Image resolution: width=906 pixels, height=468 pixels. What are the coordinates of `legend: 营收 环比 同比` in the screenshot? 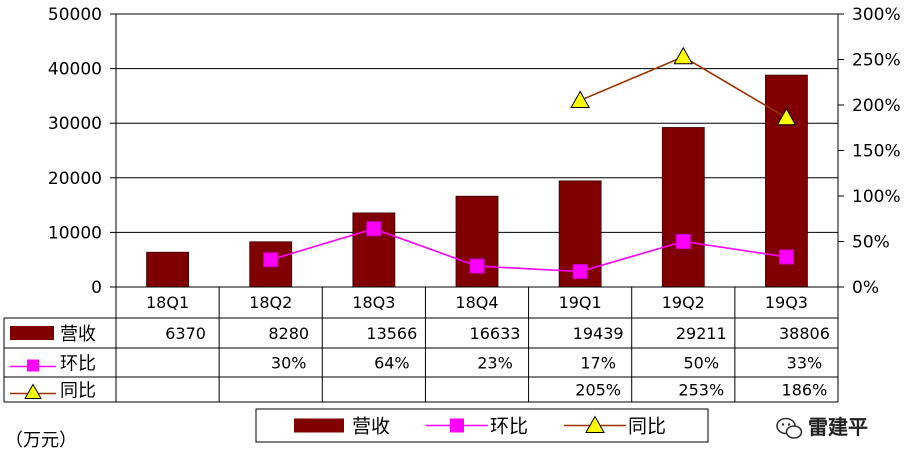 It's located at (482, 425).